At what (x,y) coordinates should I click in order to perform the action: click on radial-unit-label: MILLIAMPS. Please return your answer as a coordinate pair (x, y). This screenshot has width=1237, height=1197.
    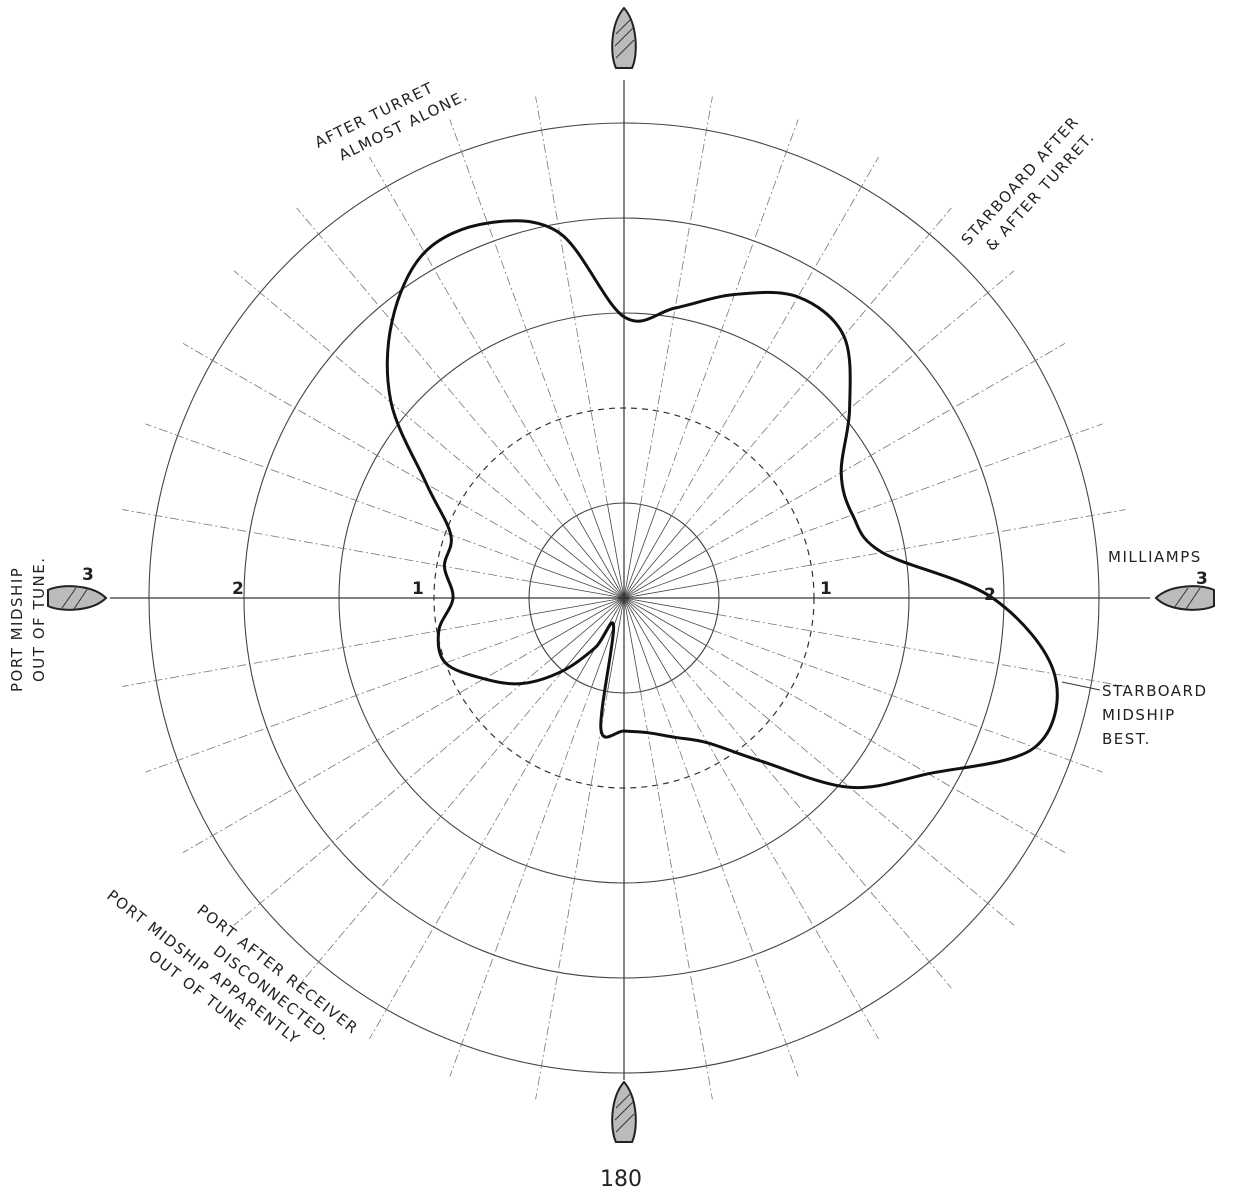
    Looking at the image, I should click on (1155, 557).